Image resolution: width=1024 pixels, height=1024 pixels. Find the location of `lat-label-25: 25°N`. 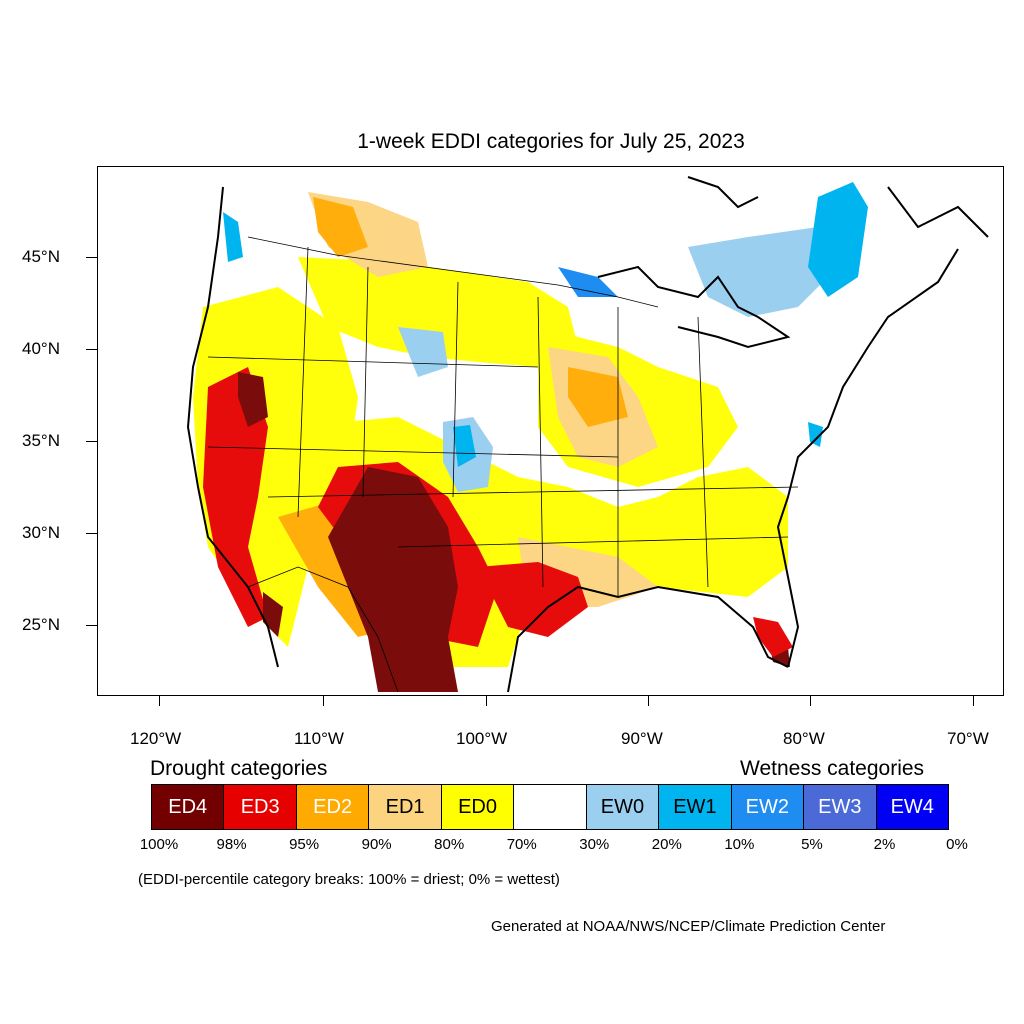

lat-label-25: 25°N is located at coordinates (41, 624).